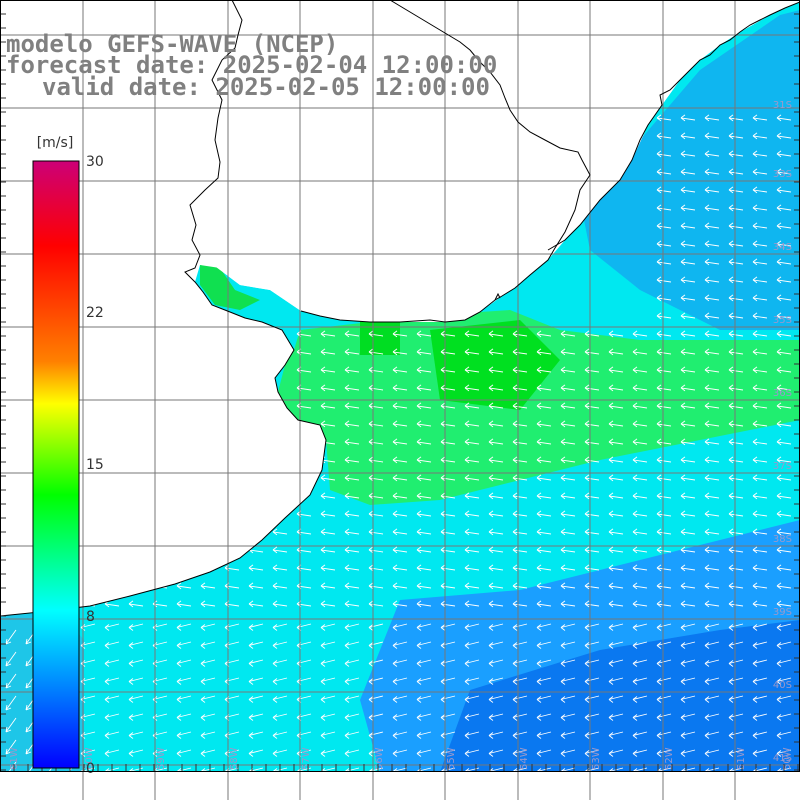 The height and width of the screenshot is (800, 800). What do you see at coordinates (782, 466) in the screenshot?
I see `lat-label: 37S` at bounding box center [782, 466].